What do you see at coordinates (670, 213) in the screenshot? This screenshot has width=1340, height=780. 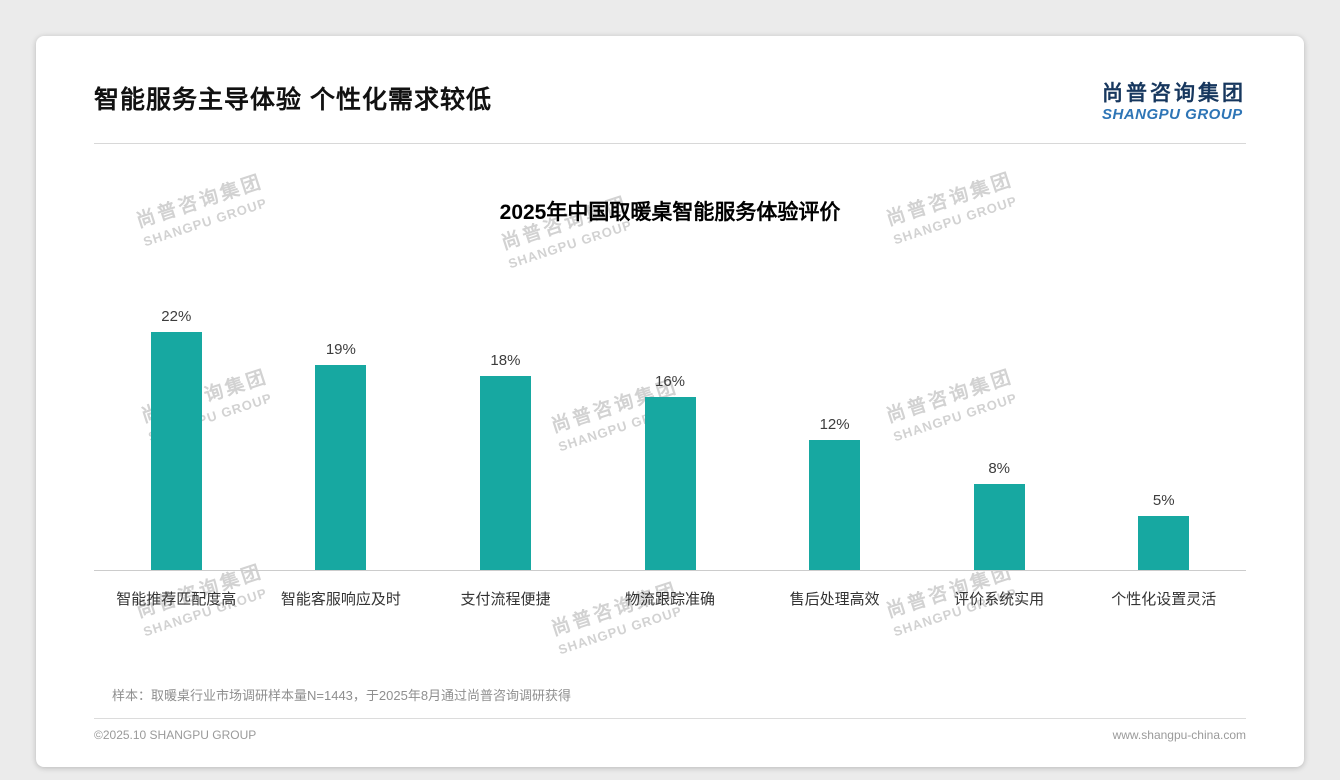 I see `chart-title: 2025年中国取暖桌智能服务体验评价` at bounding box center [670, 213].